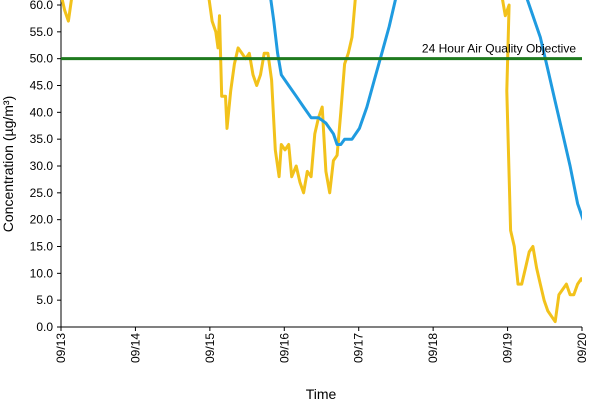  I want to click on x-tick-label: 09/17, so click(359, 348).